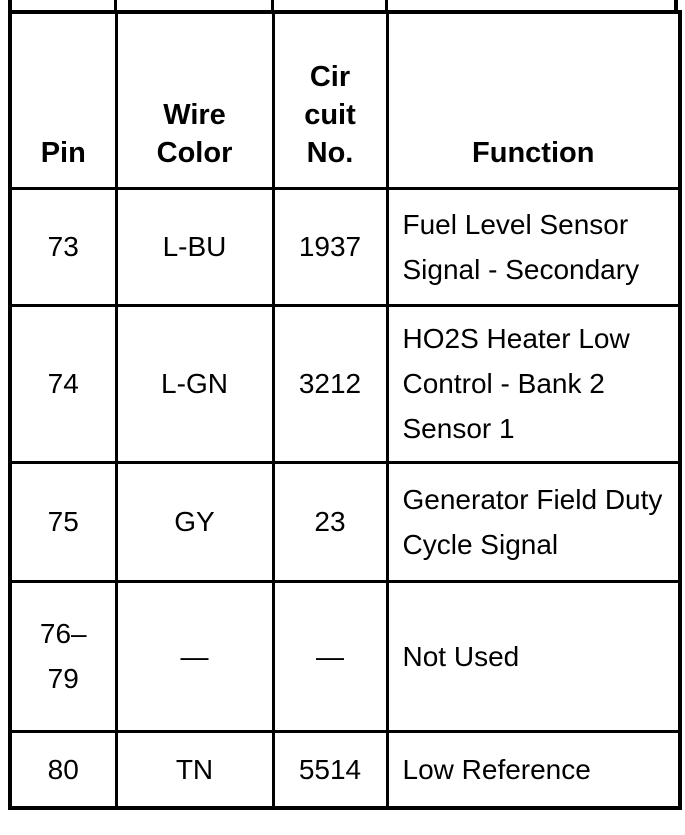 The width and height of the screenshot is (685, 835). What do you see at coordinates (533, 521) in the screenshot?
I see `function-cell: Generator Field Duty Cycle Signal` at bounding box center [533, 521].